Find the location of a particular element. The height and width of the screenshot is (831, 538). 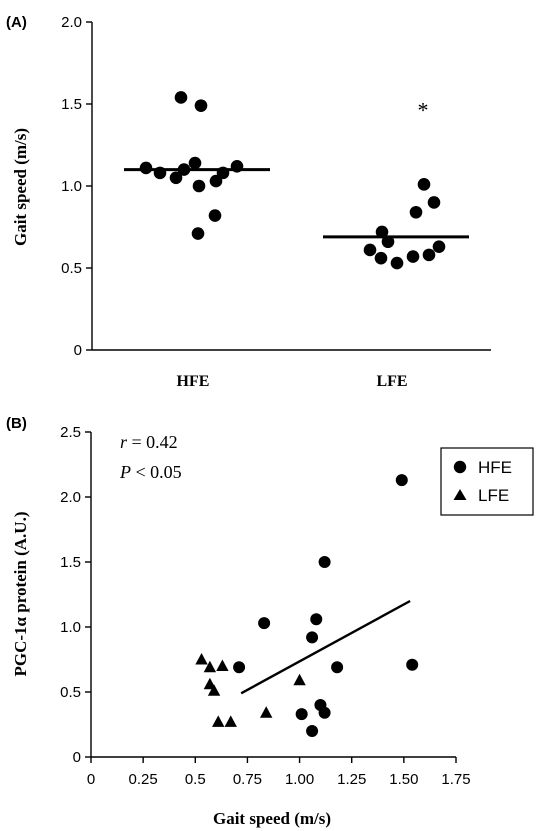

legend-lfe-marker is located at coordinates (460, 494).